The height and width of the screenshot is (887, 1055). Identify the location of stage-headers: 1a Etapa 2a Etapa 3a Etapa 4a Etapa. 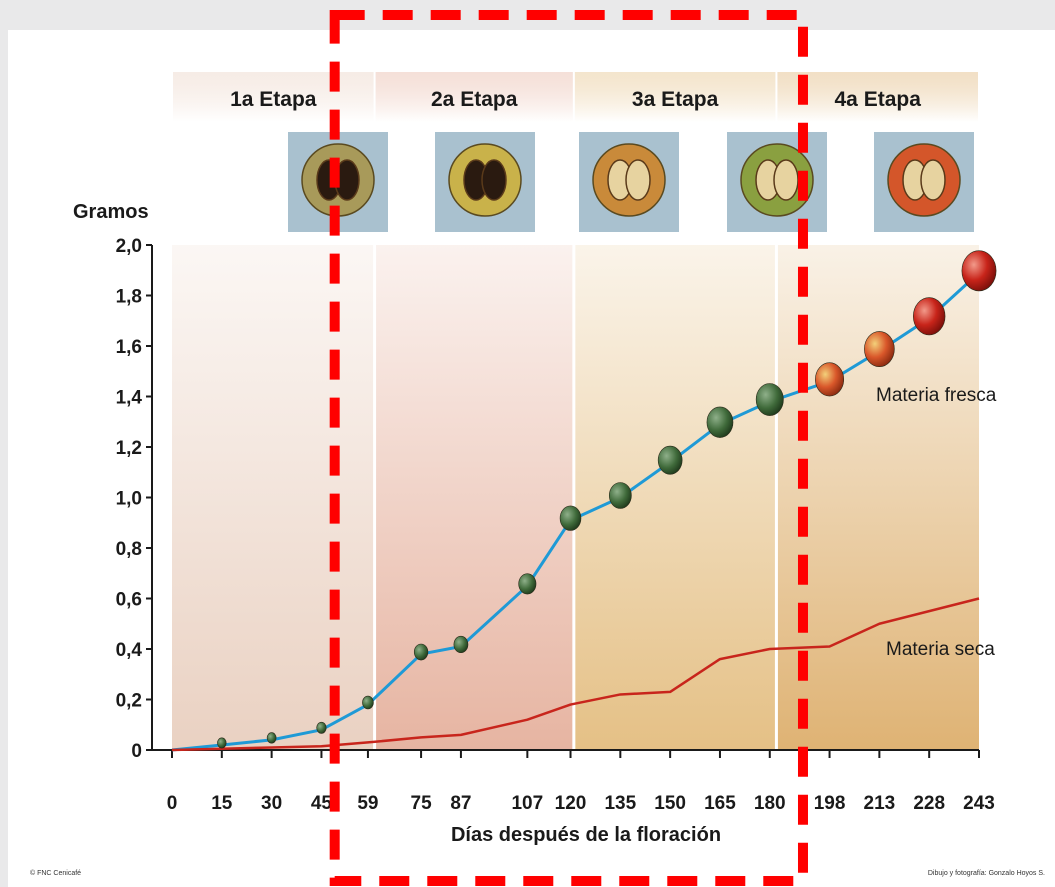
(575, 97).